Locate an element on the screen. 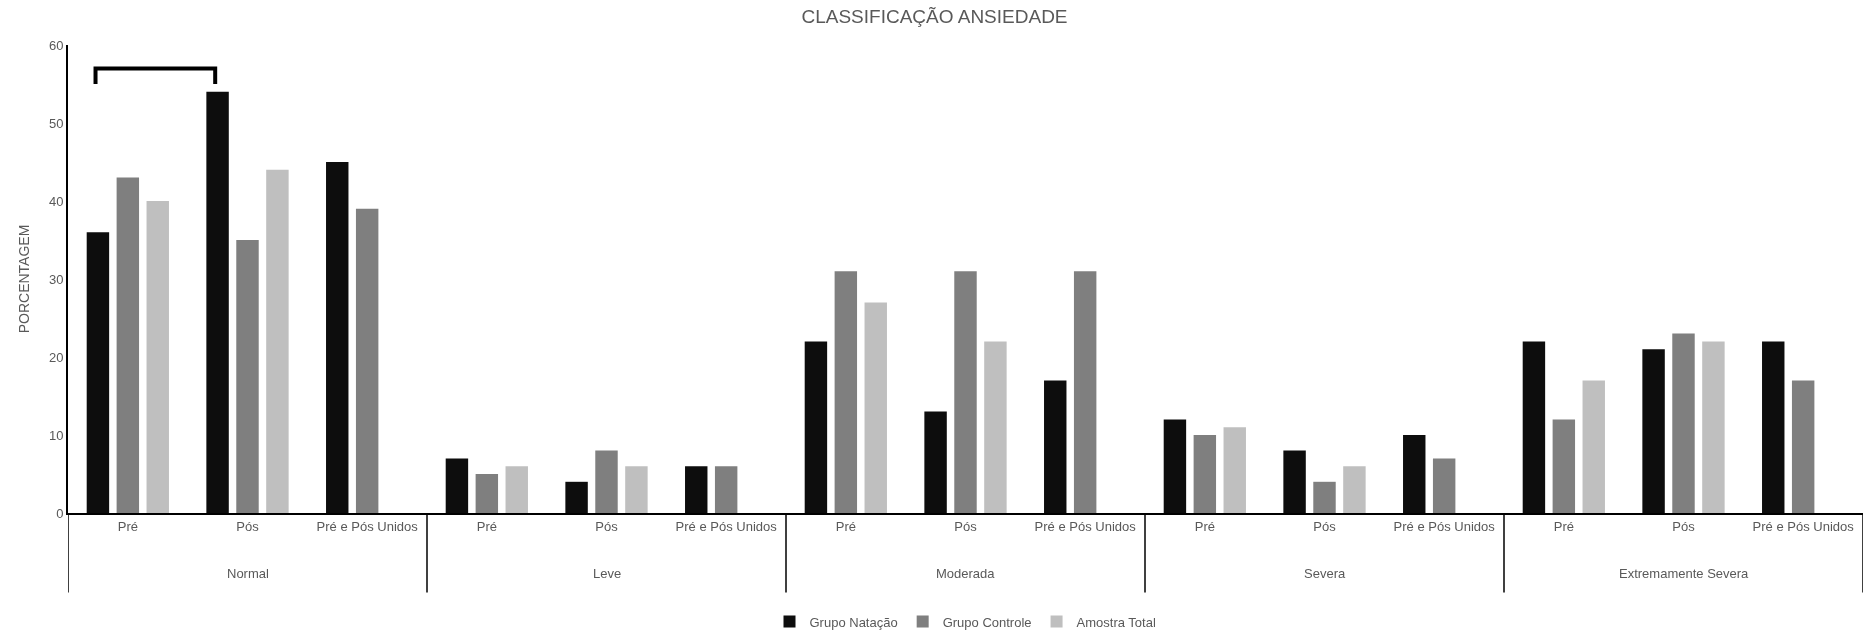 This screenshot has width=1869, height=643. text: Moderada is located at coordinates (966, 573).